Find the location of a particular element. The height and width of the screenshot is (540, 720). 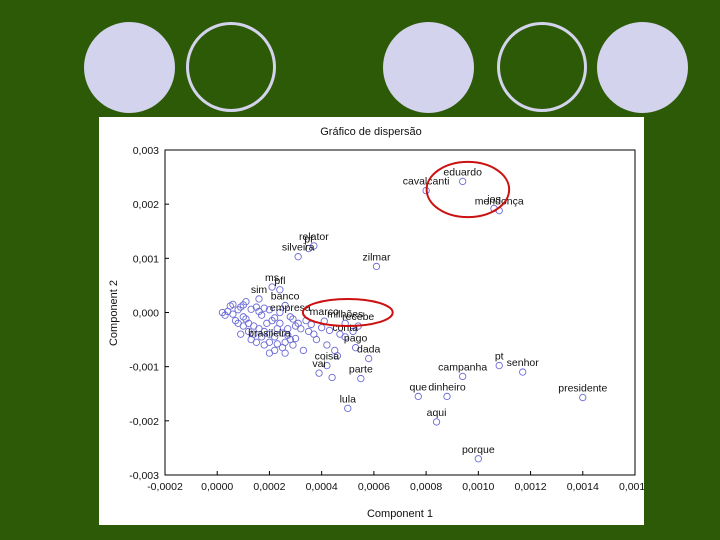

point-label: coisa is located at coordinates (327, 357).